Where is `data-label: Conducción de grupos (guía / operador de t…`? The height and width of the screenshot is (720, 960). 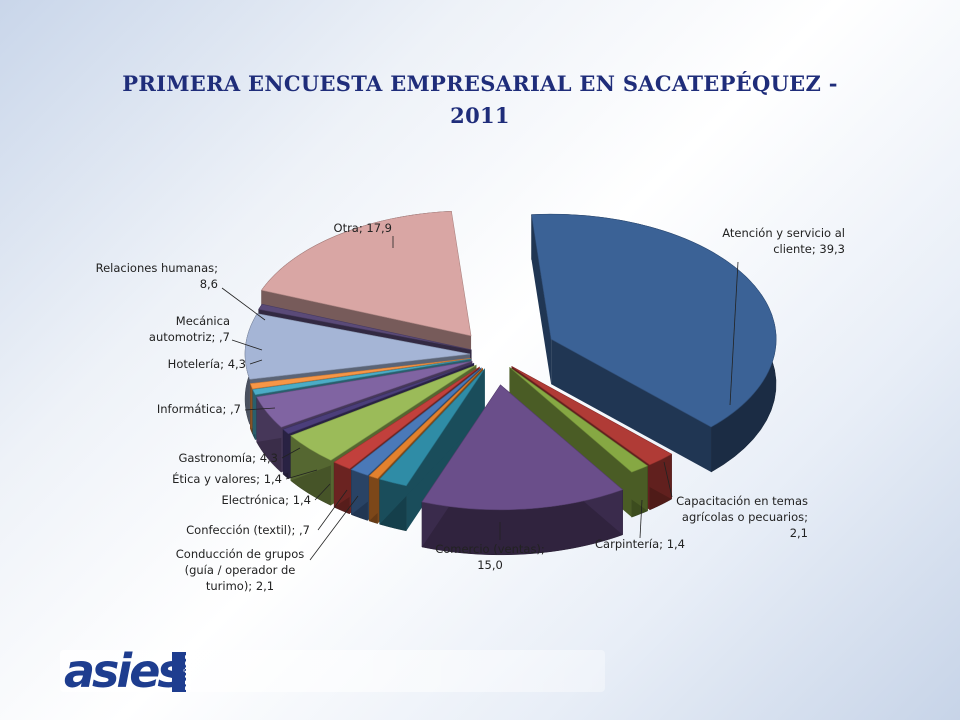
data-label: Conducción de grupos (guía / operador de t… is located at coordinates (240, 570).